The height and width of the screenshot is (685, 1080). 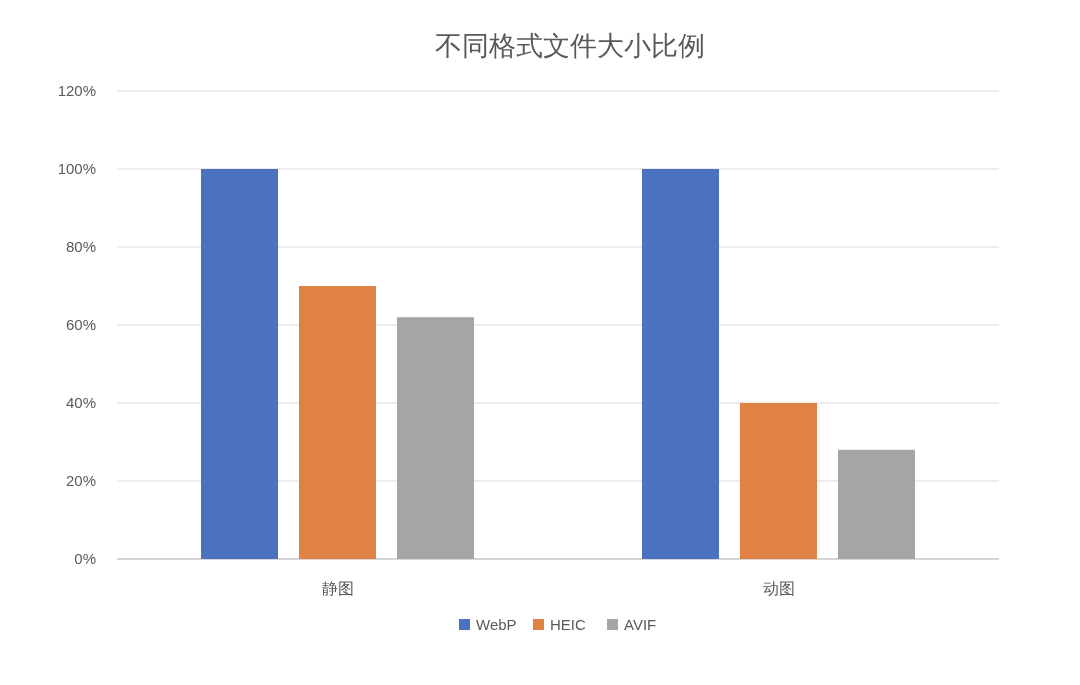 I want to click on y-tick-label: 40%, so click(x=80, y=402).